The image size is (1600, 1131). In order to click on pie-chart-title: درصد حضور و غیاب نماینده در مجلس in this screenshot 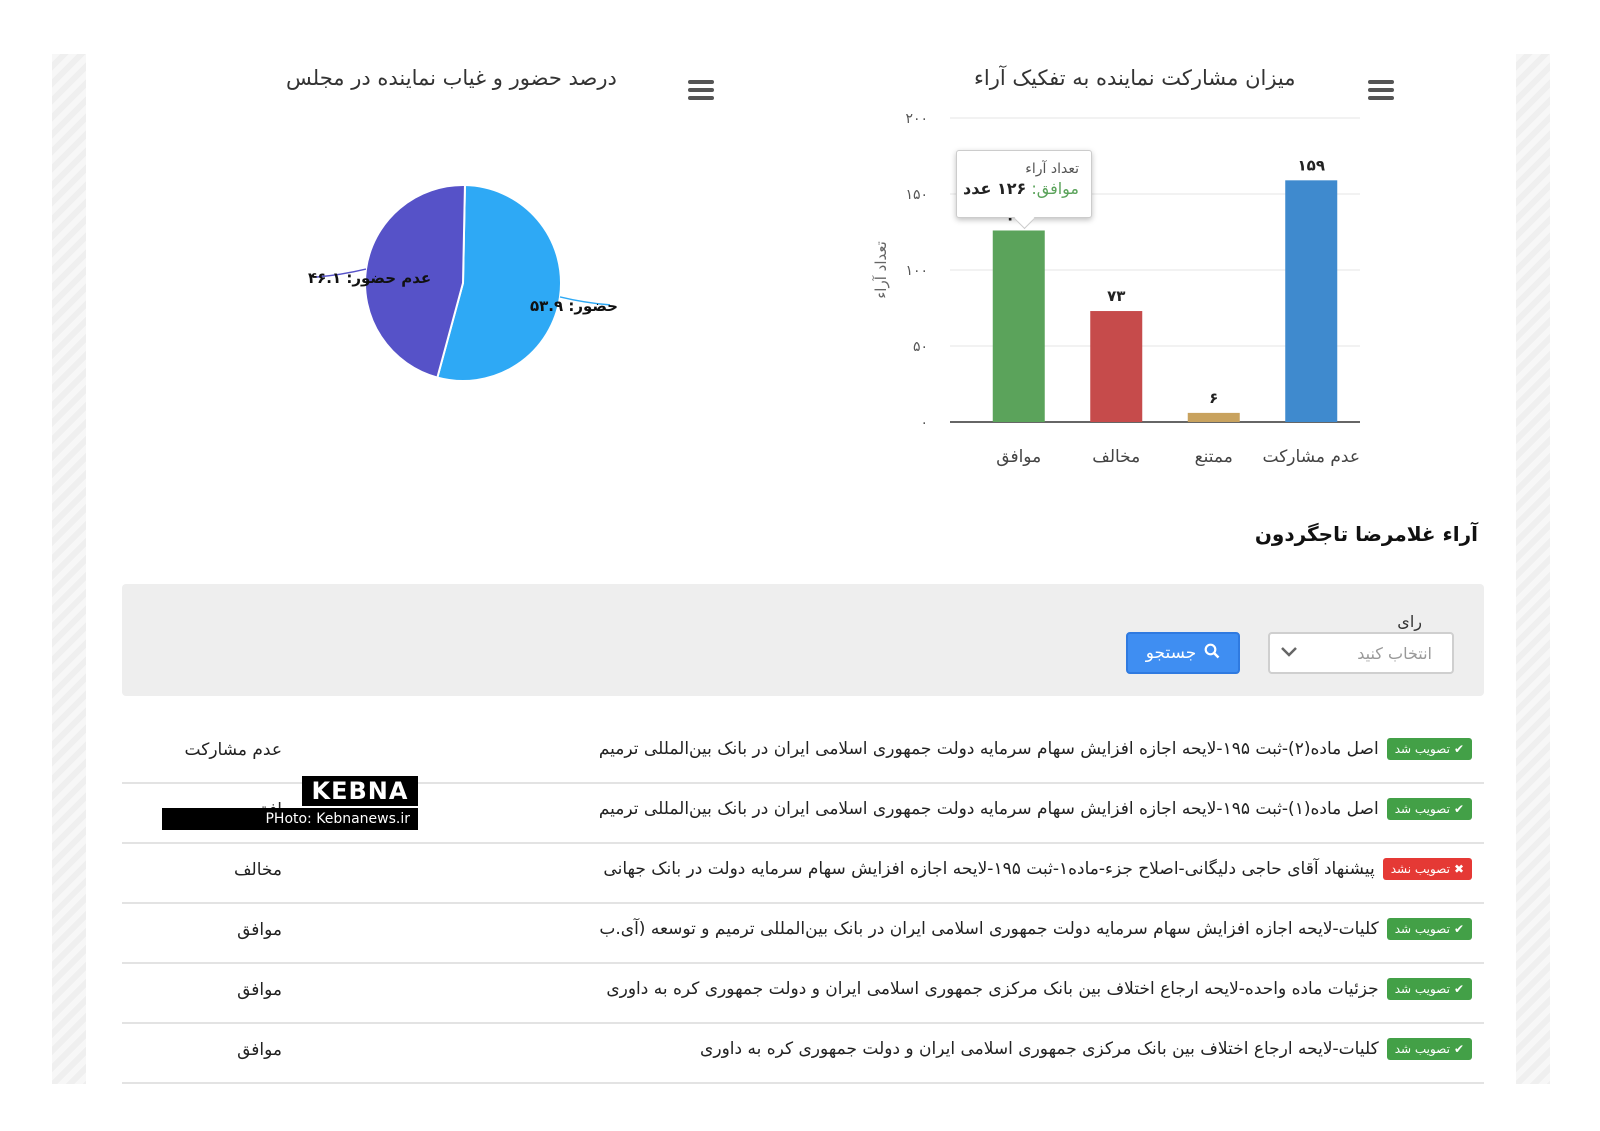, I will do `click(451, 78)`.